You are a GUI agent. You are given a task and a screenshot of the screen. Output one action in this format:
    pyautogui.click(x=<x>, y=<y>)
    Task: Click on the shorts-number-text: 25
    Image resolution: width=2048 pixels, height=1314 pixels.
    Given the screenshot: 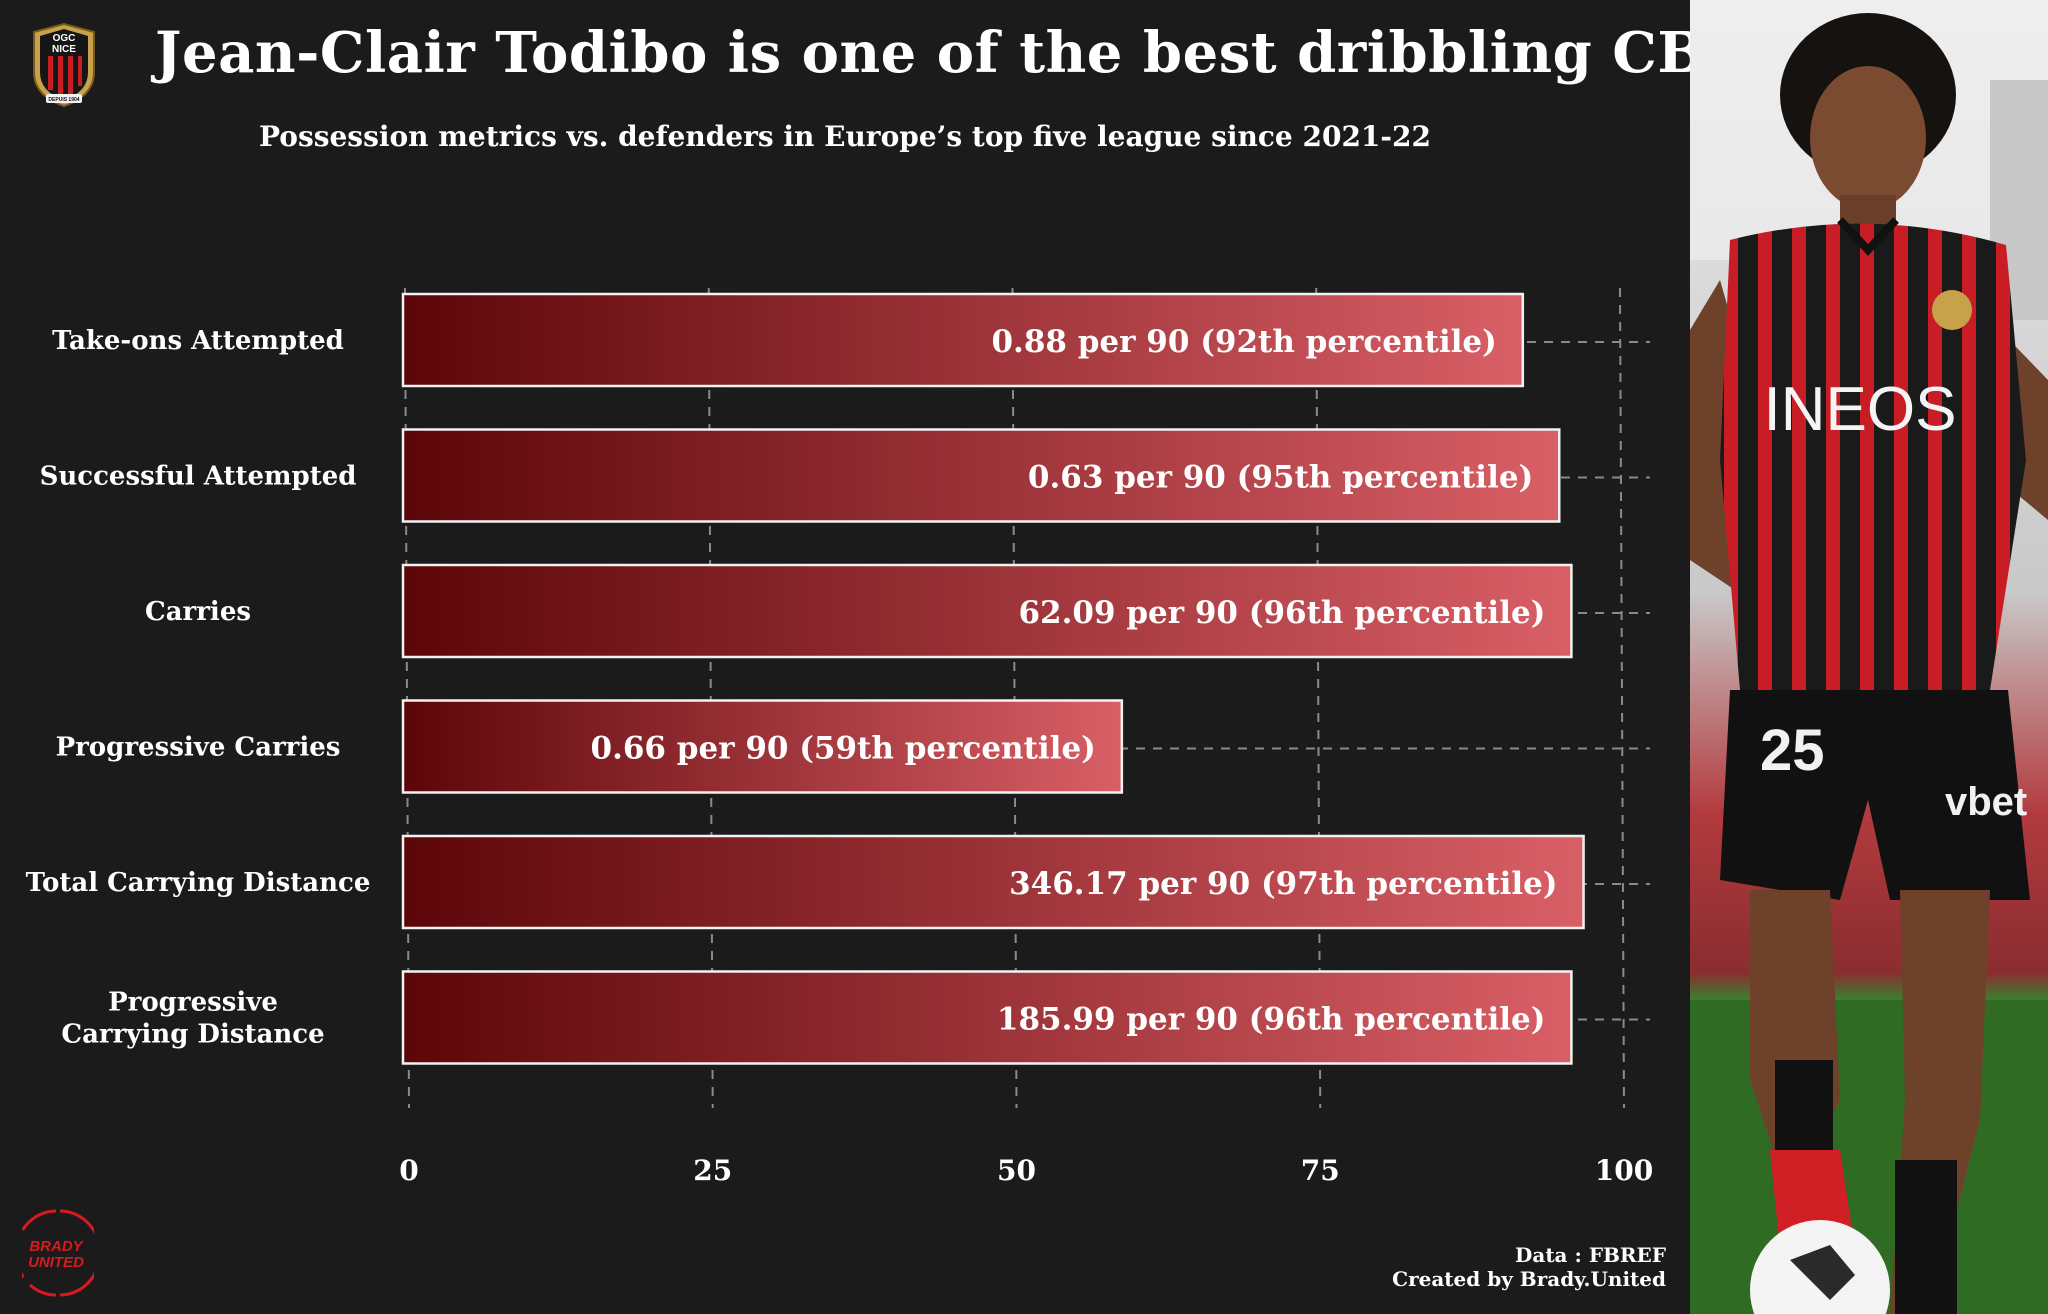 What is the action you would take?
    pyautogui.click(x=1792, y=750)
    